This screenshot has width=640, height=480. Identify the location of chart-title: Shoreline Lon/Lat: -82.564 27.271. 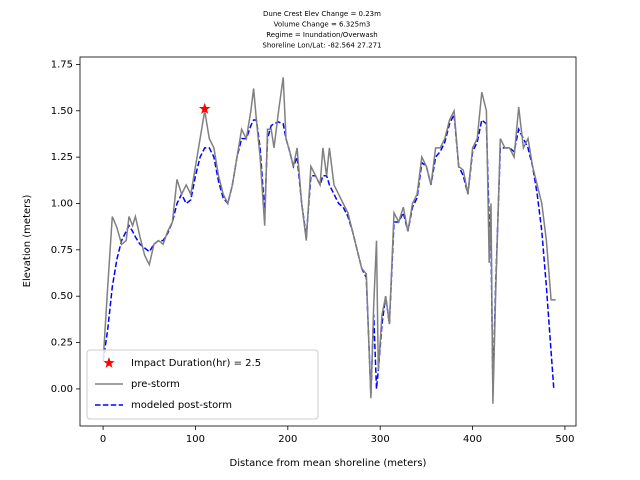
(321, 46).